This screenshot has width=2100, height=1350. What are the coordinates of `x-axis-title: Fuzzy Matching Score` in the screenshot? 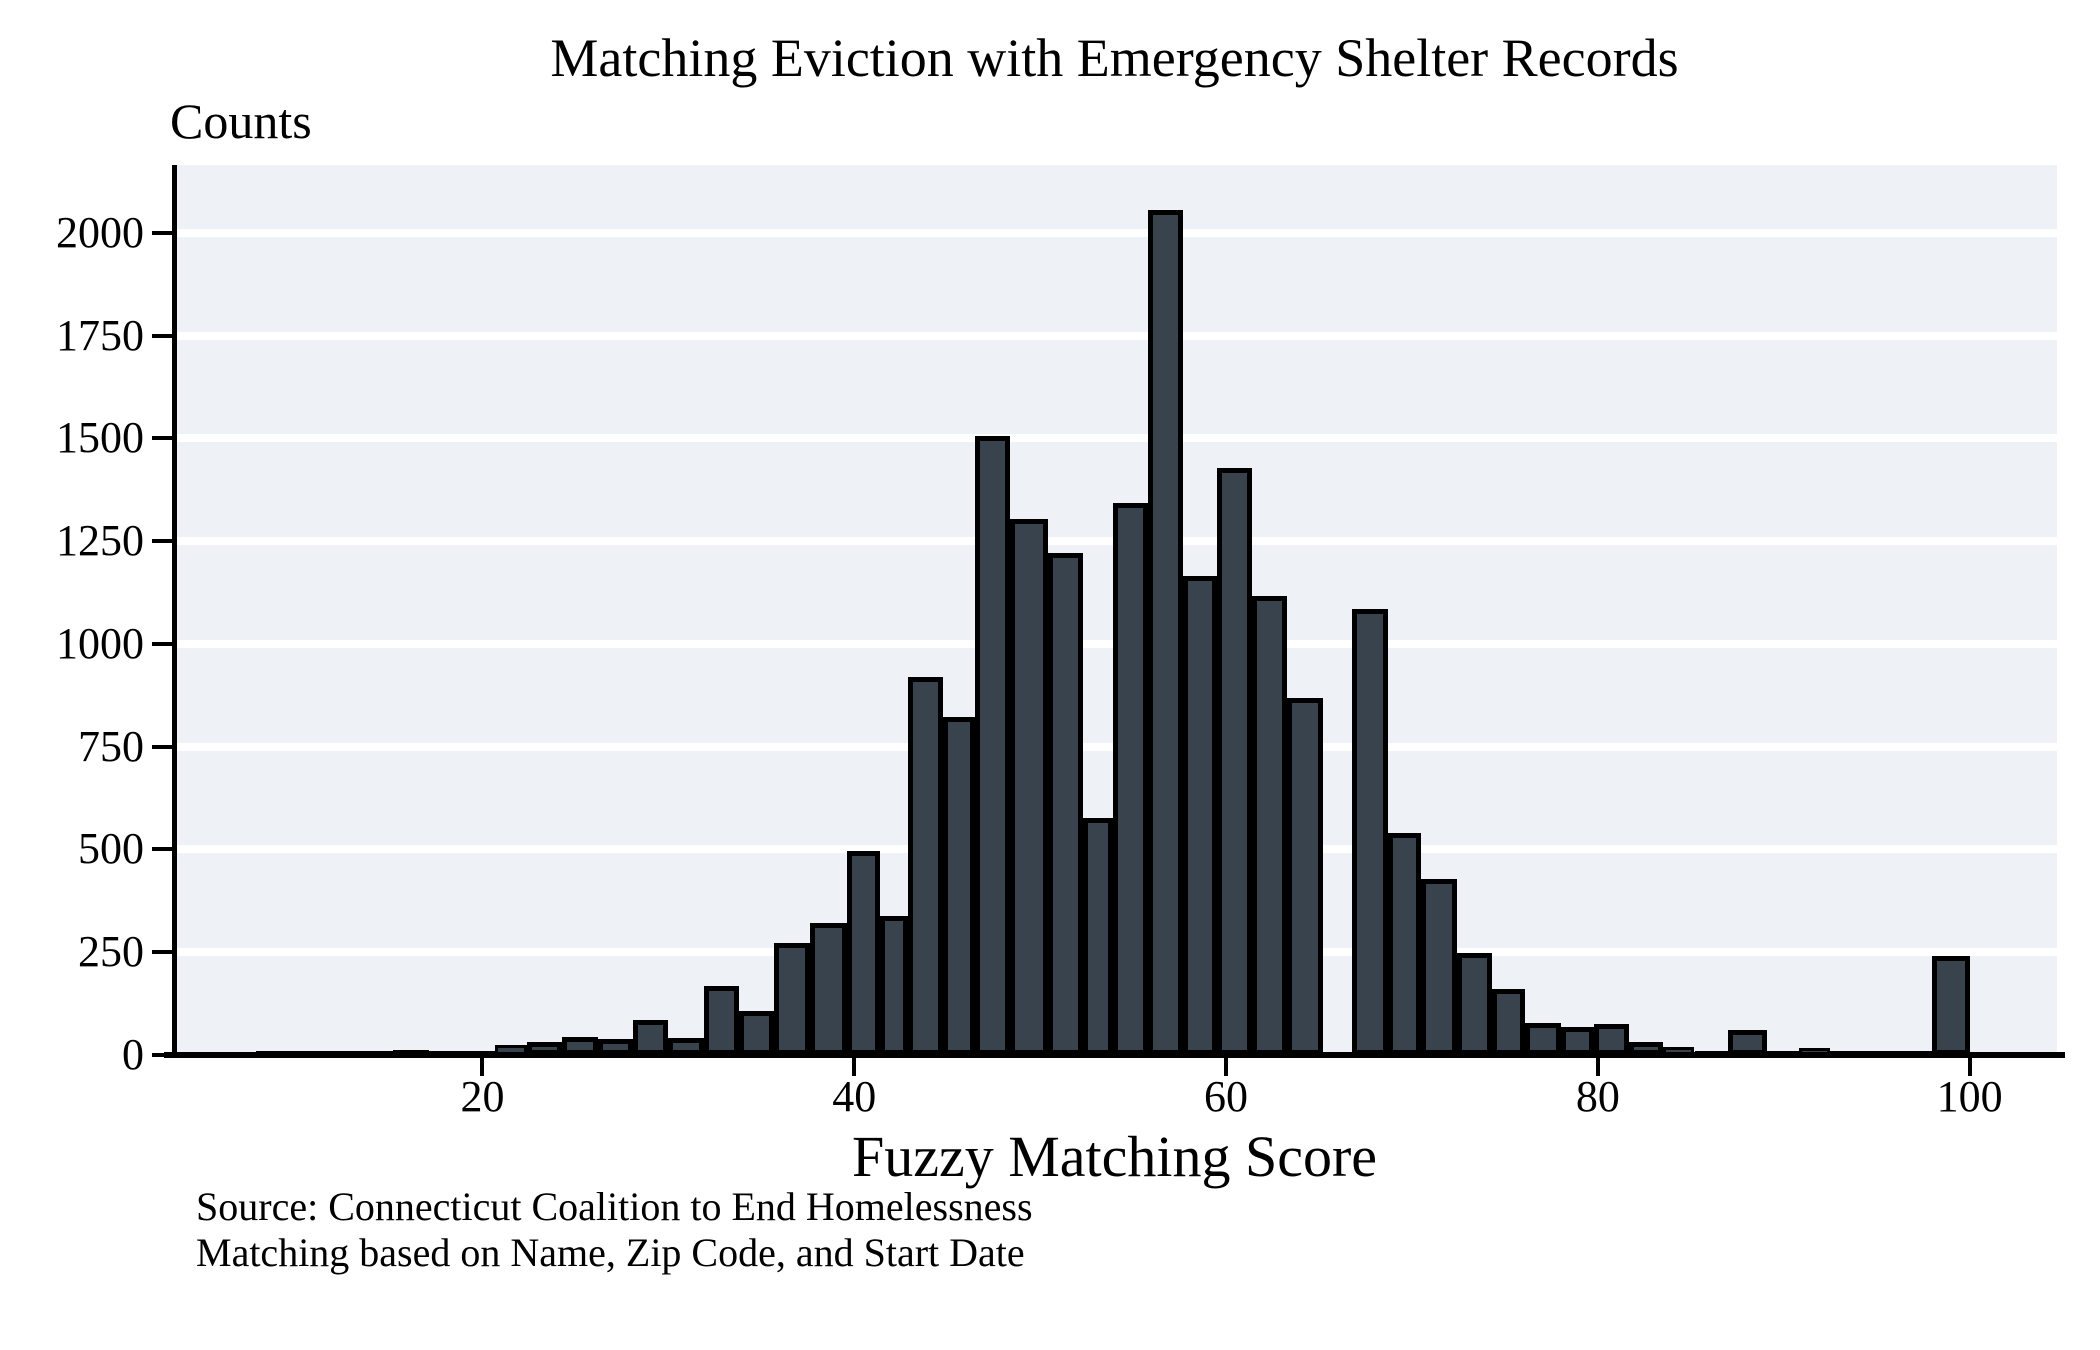 It's located at (1114, 1156).